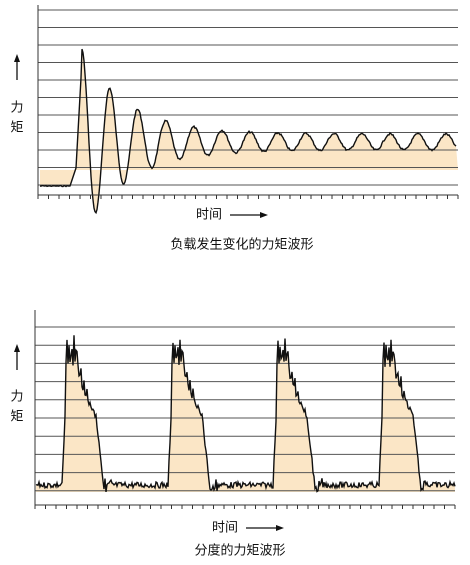 Image resolution: width=470 pixels, height=565 pixels. Describe the element at coordinates (241, 245) in the screenshot. I see `caption: 负载发生变化的力矩波形` at that location.